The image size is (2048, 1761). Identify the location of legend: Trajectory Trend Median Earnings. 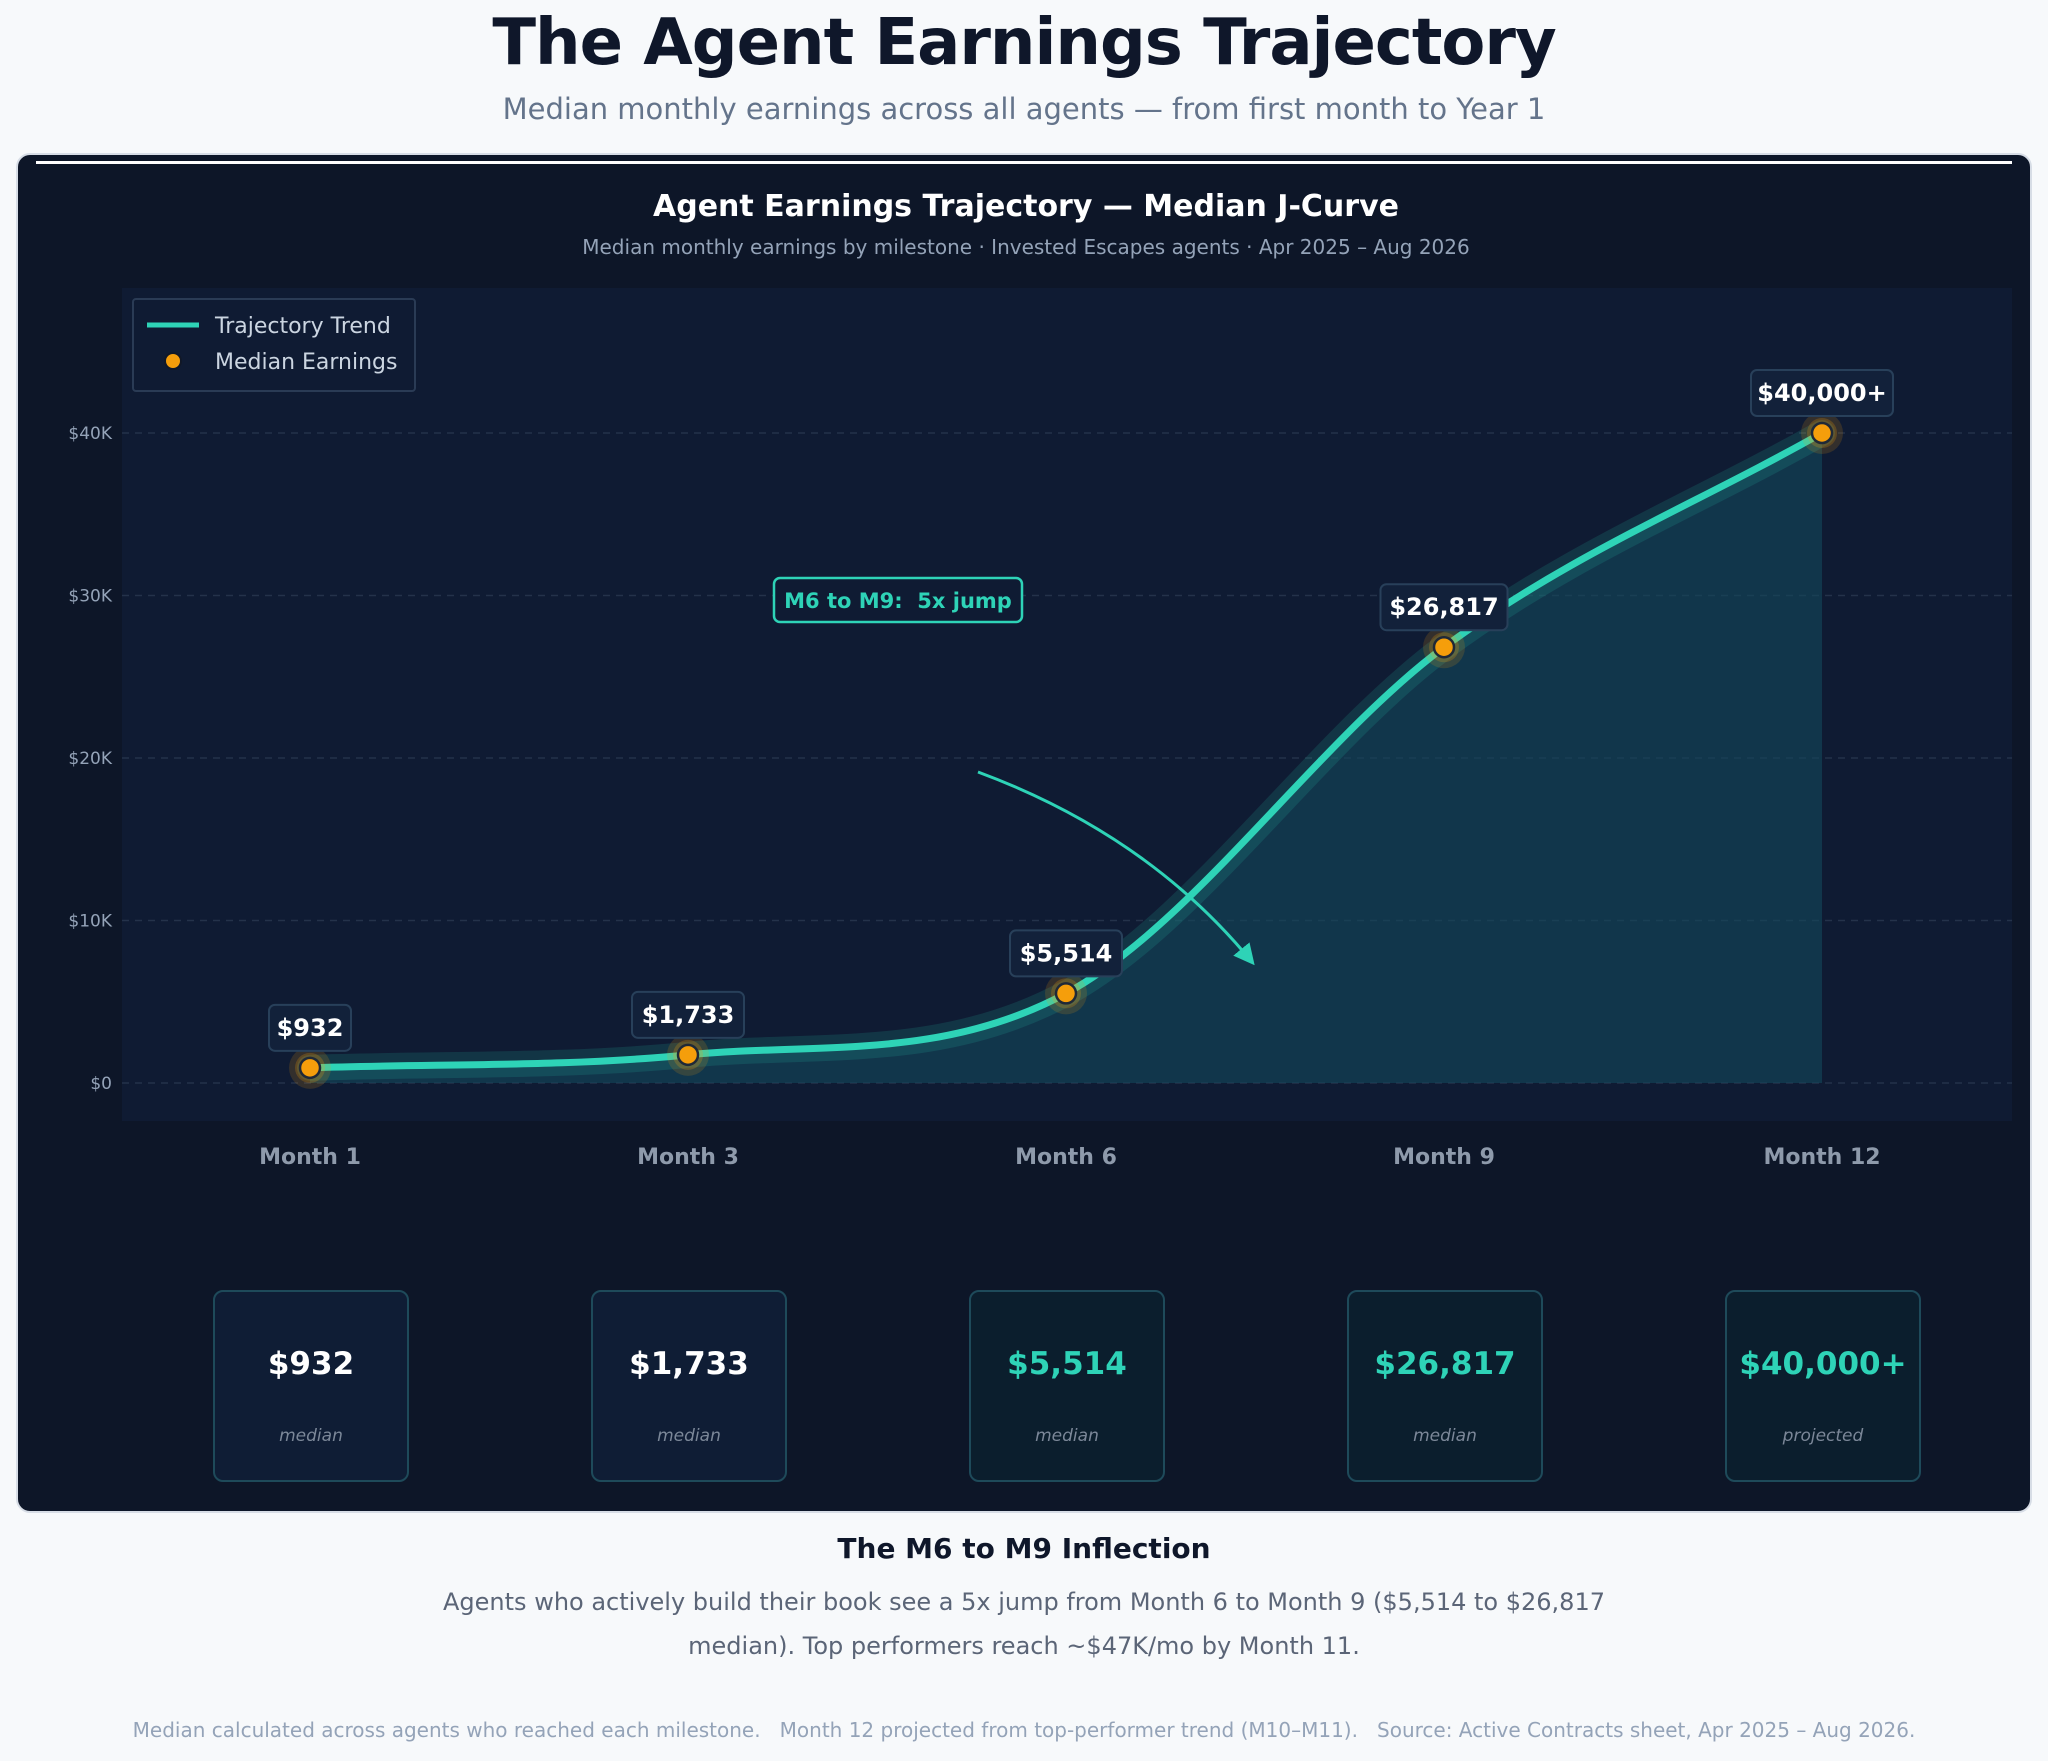
(274, 345).